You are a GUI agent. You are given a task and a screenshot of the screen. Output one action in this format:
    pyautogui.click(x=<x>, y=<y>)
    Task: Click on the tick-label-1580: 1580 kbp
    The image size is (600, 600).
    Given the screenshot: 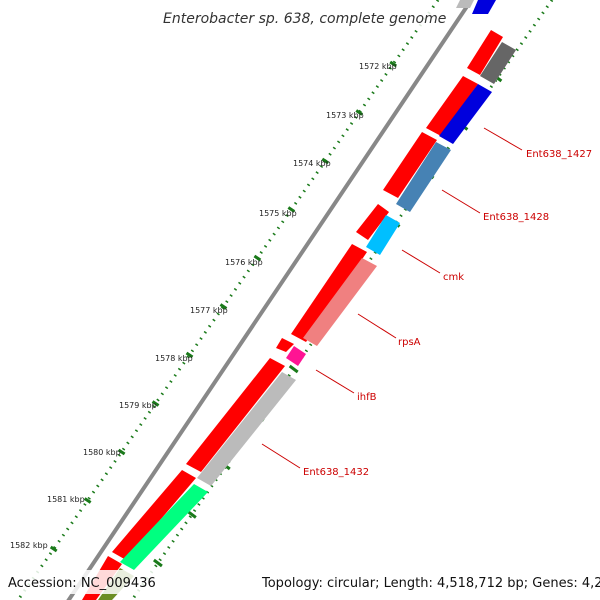 What is the action you would take?
    pyautogui.click(x=102, y=452)
    